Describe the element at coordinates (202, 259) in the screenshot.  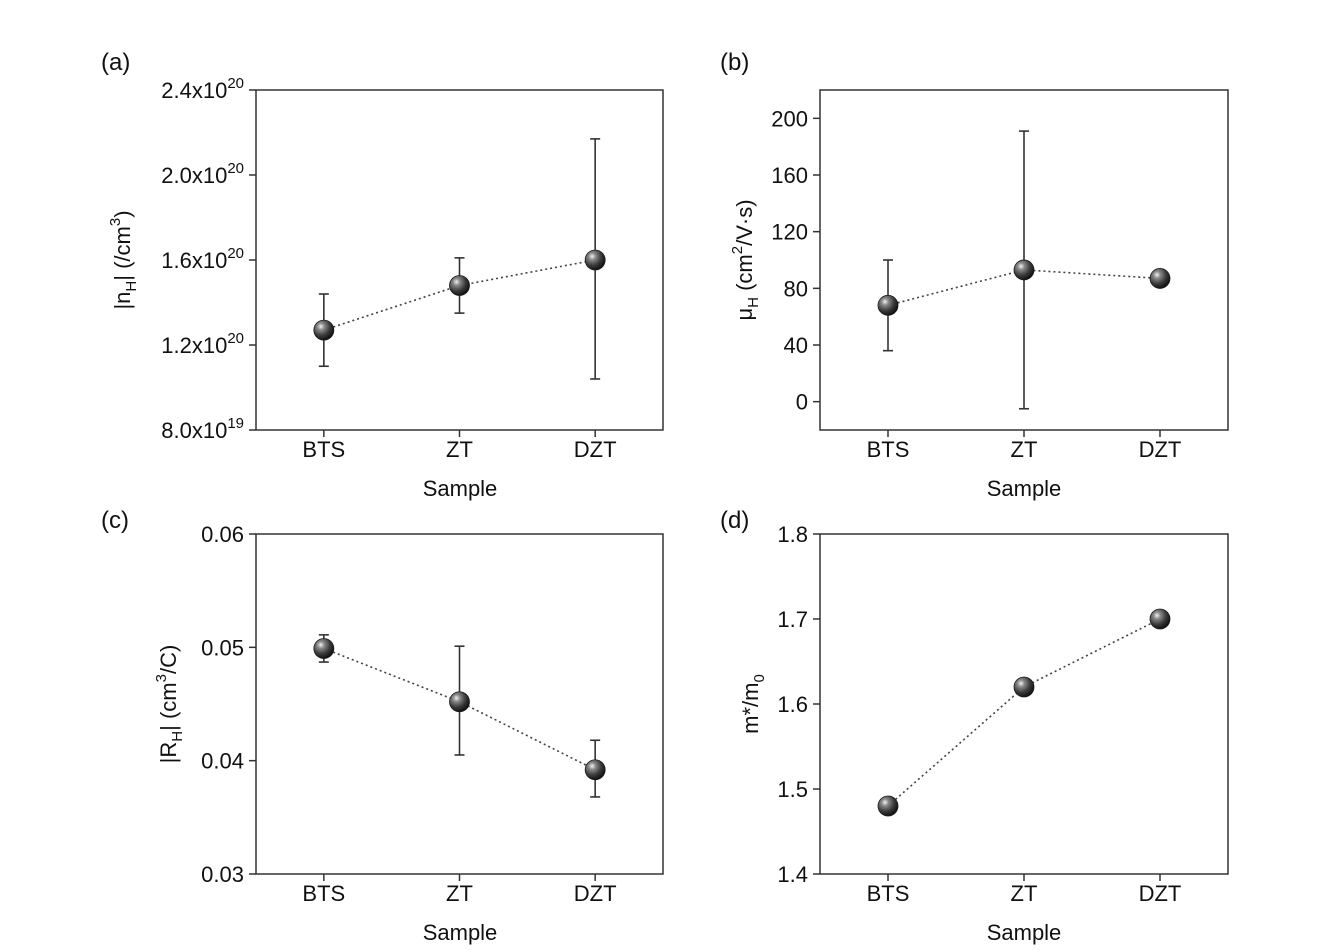
I see `y-tick-label: 1.6x10²⁰` at that location.